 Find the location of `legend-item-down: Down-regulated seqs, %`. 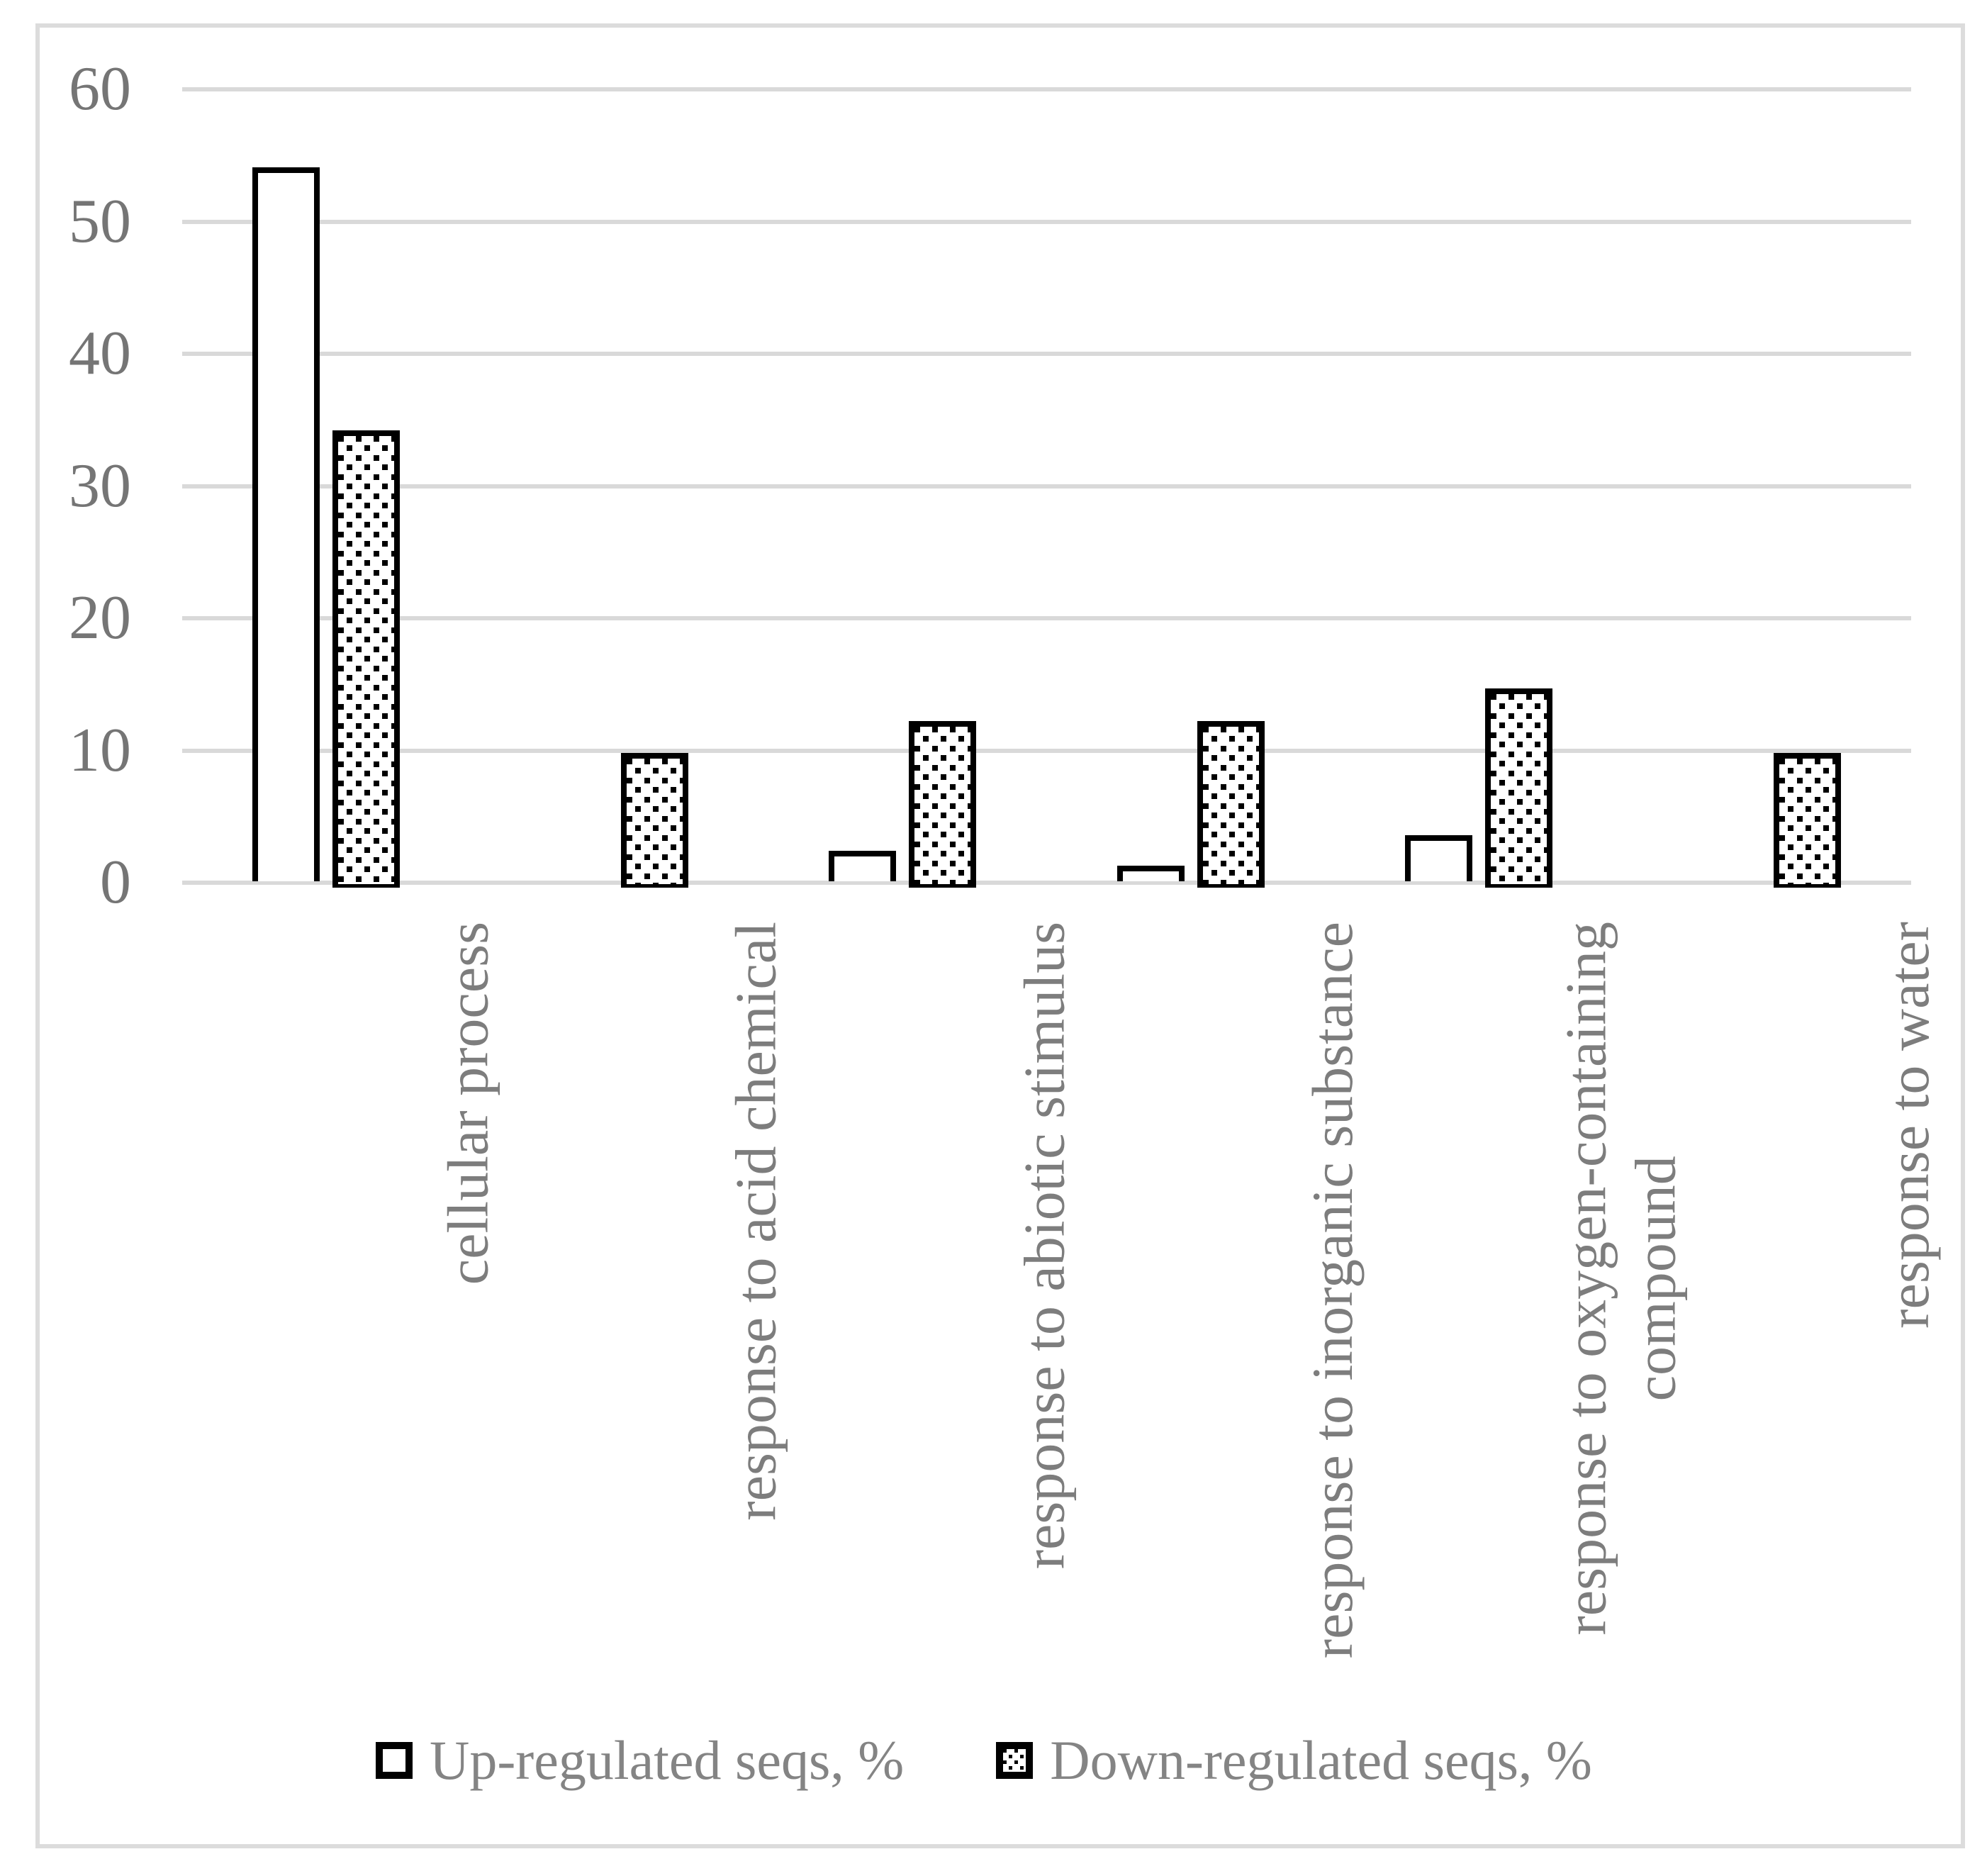

legend-item-down: Down-regulated seqs, % is located at coordinates (1294, 1760).